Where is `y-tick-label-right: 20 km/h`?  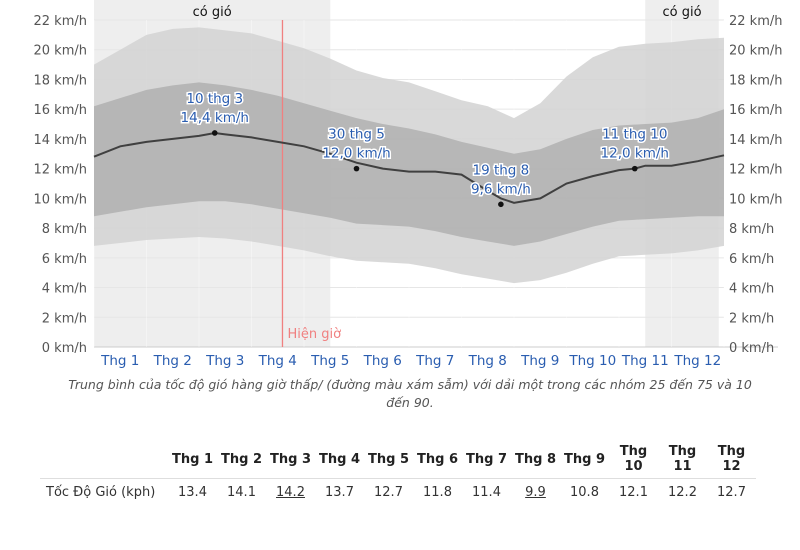
y-tick-label-right: 20 km/h is located at coordinates (756, 51).